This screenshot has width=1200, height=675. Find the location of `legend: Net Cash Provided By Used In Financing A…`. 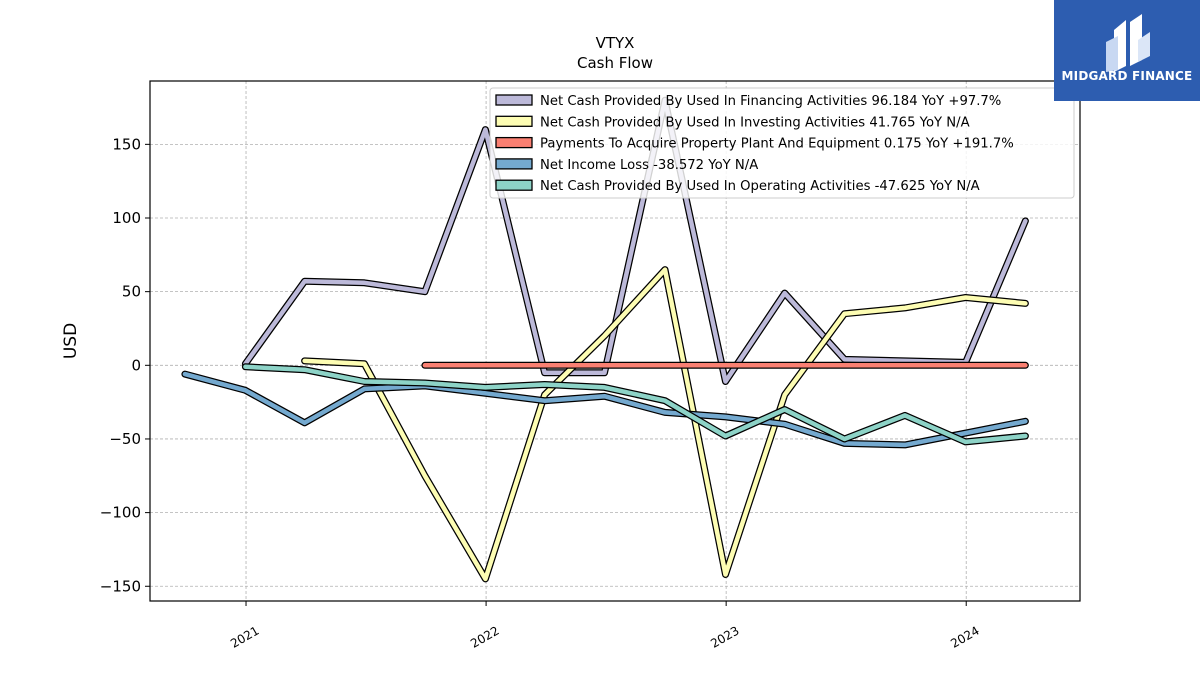

legend: Net Cash Provided By Used In Financing A… is located at coordinates (782, 143).